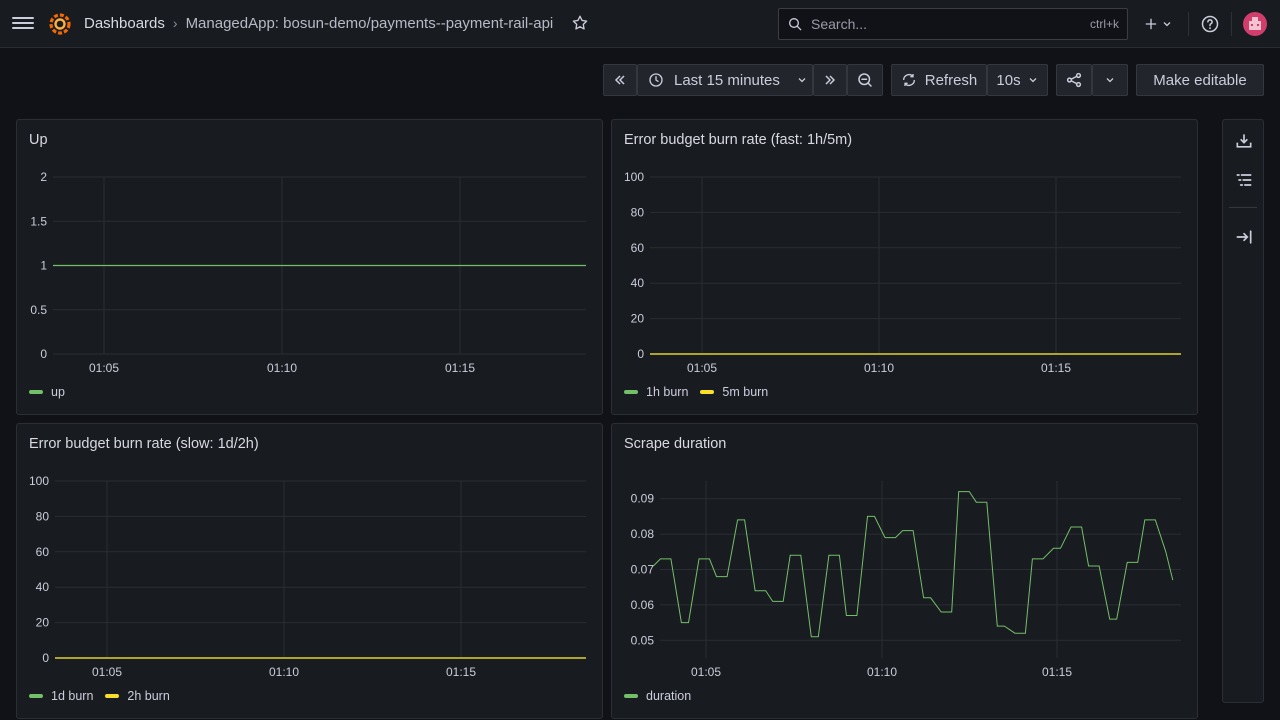 The height and width of the screenshot is (720, 1280). I want to click on time-shift-forward-button, so click(830, 80).